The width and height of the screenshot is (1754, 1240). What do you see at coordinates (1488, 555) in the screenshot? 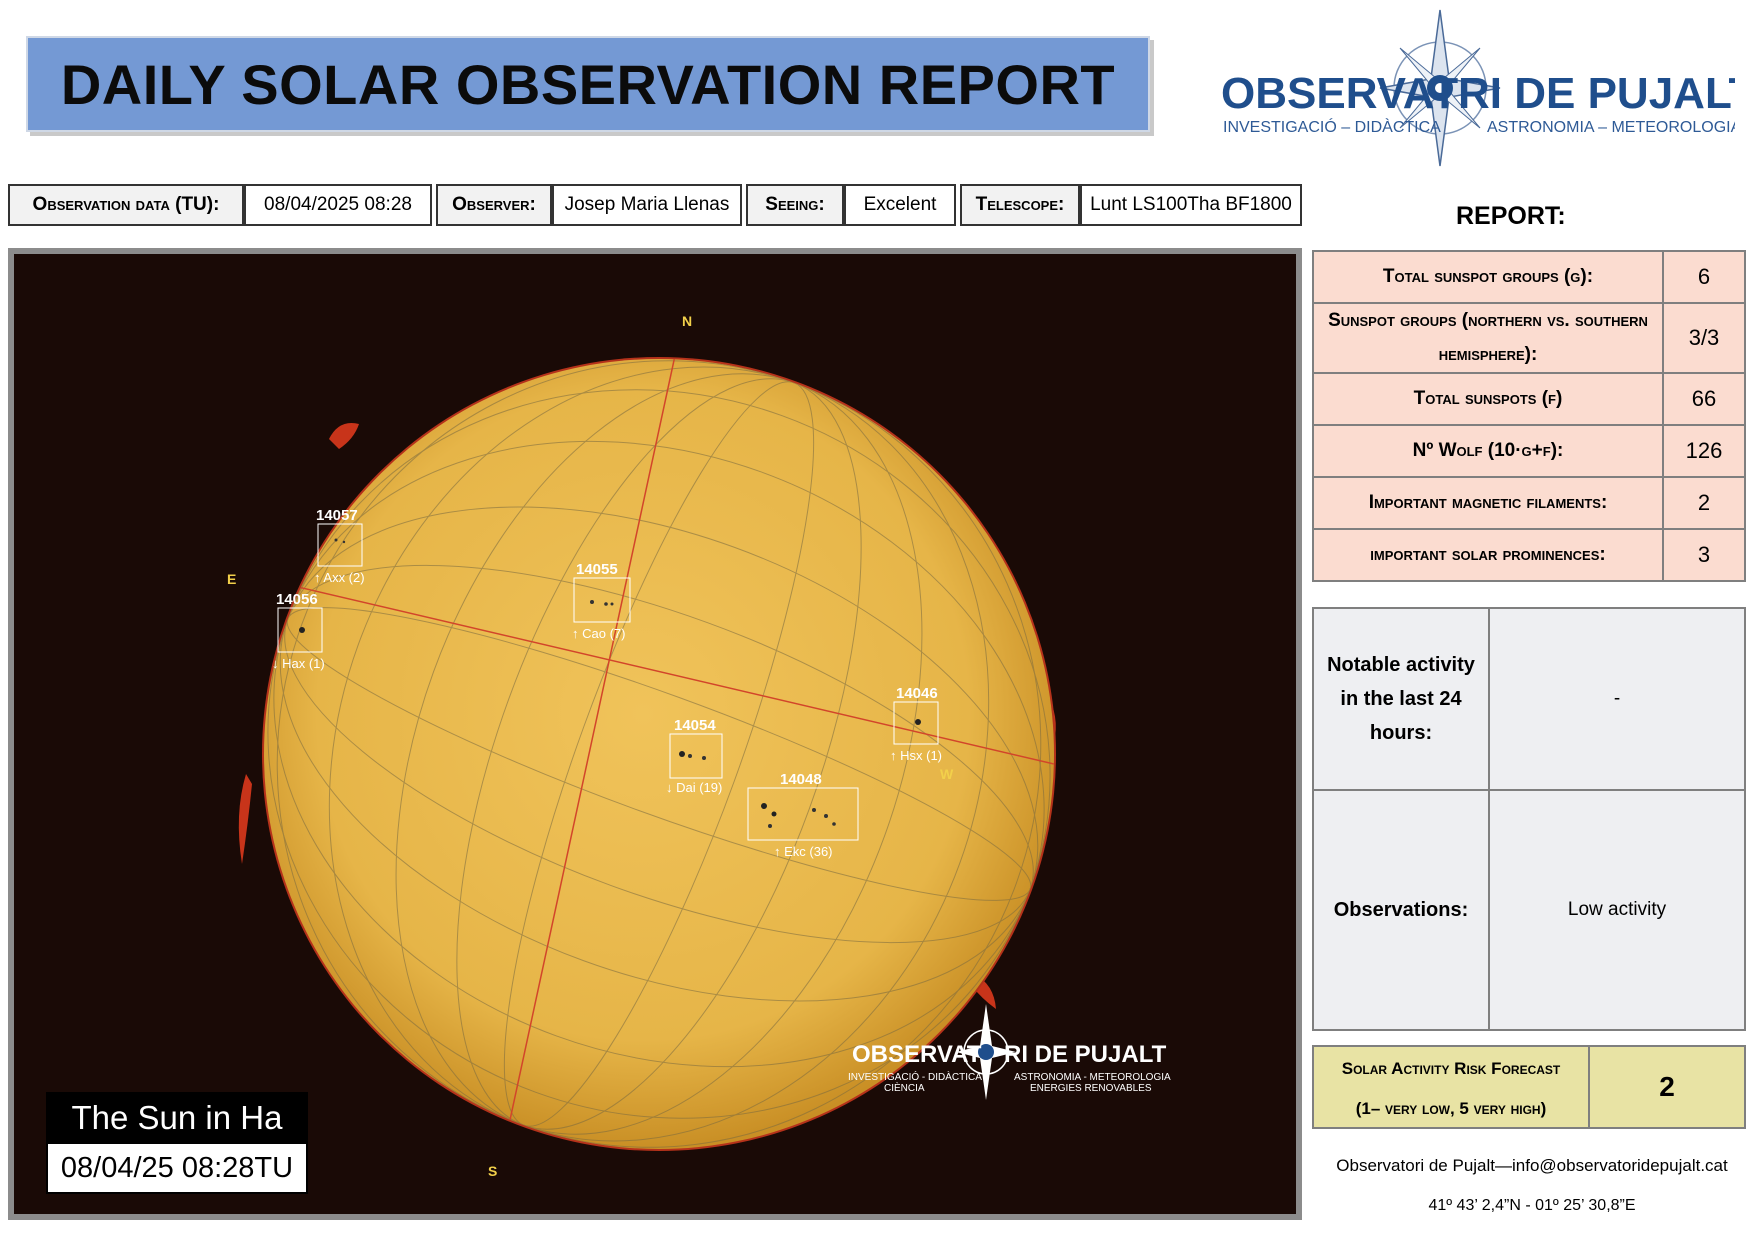
I see `report-label: important solar prominences:` at bounding box center [1488, 555].